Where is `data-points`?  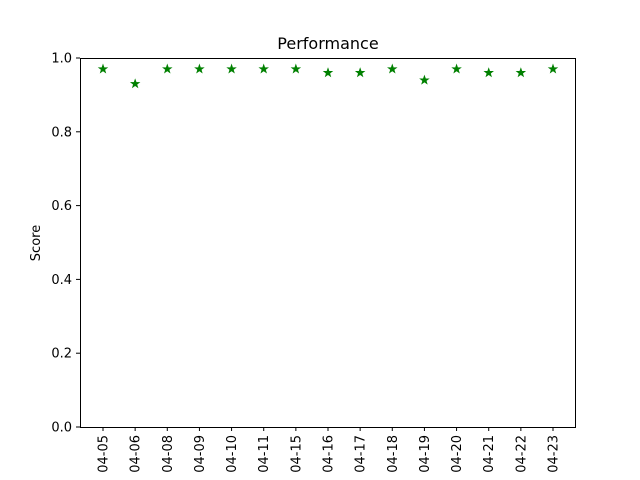
data-points is located at coordinates (328, 76).